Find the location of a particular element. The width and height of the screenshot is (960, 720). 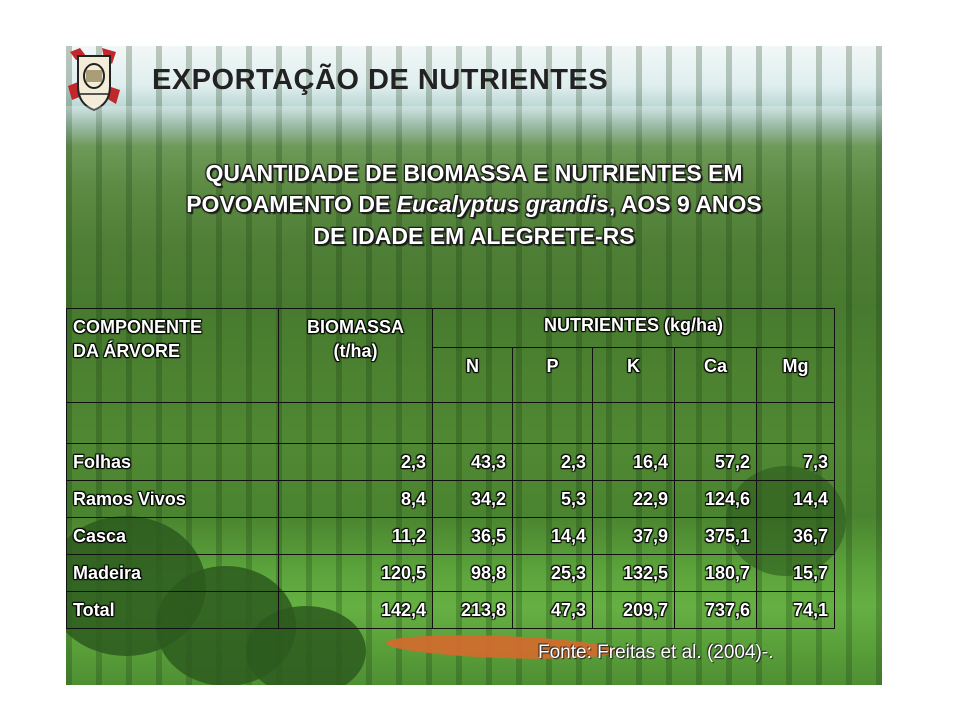

cell-n: 34,2 is located at coordinates (472, 499).